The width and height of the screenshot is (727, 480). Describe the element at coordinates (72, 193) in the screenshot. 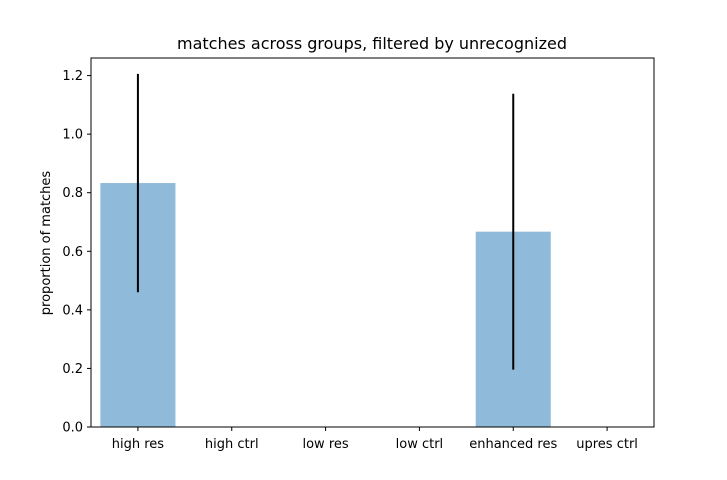

I see `y-tick-label: 0.8` at that location.